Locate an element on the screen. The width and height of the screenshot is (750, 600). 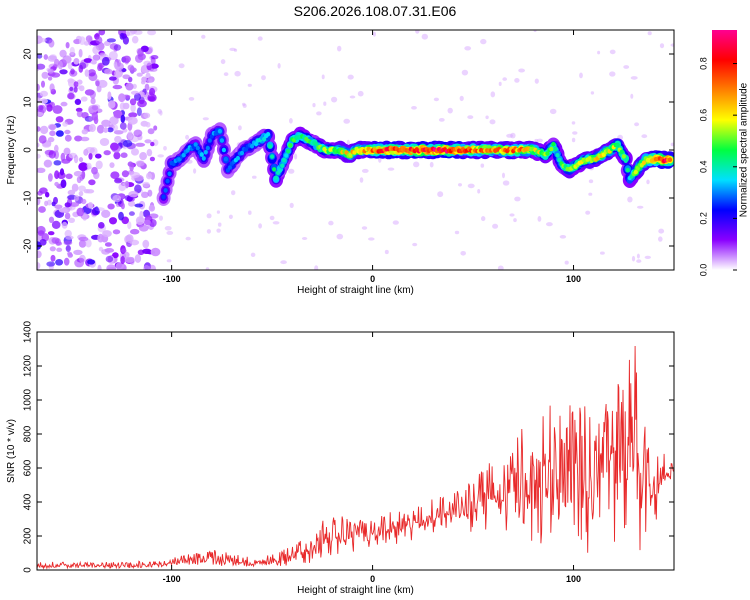
y-tick-label: 0 is located at coordinates (28, 570).